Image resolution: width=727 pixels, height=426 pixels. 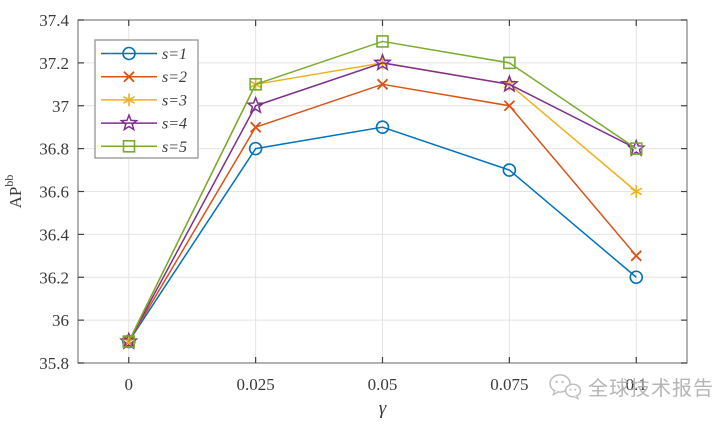 I want to click on x-tick-label: 0.025, so click(x=256, y=384).